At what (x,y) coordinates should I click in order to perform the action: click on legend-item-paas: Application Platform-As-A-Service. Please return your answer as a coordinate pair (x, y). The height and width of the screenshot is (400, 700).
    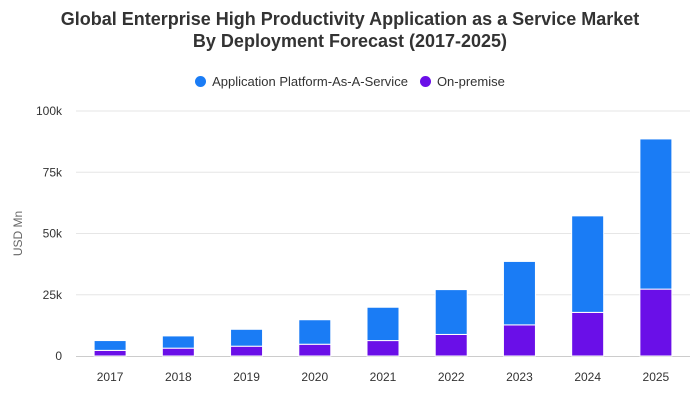
    Looking at the image, I should click on (301, 81).